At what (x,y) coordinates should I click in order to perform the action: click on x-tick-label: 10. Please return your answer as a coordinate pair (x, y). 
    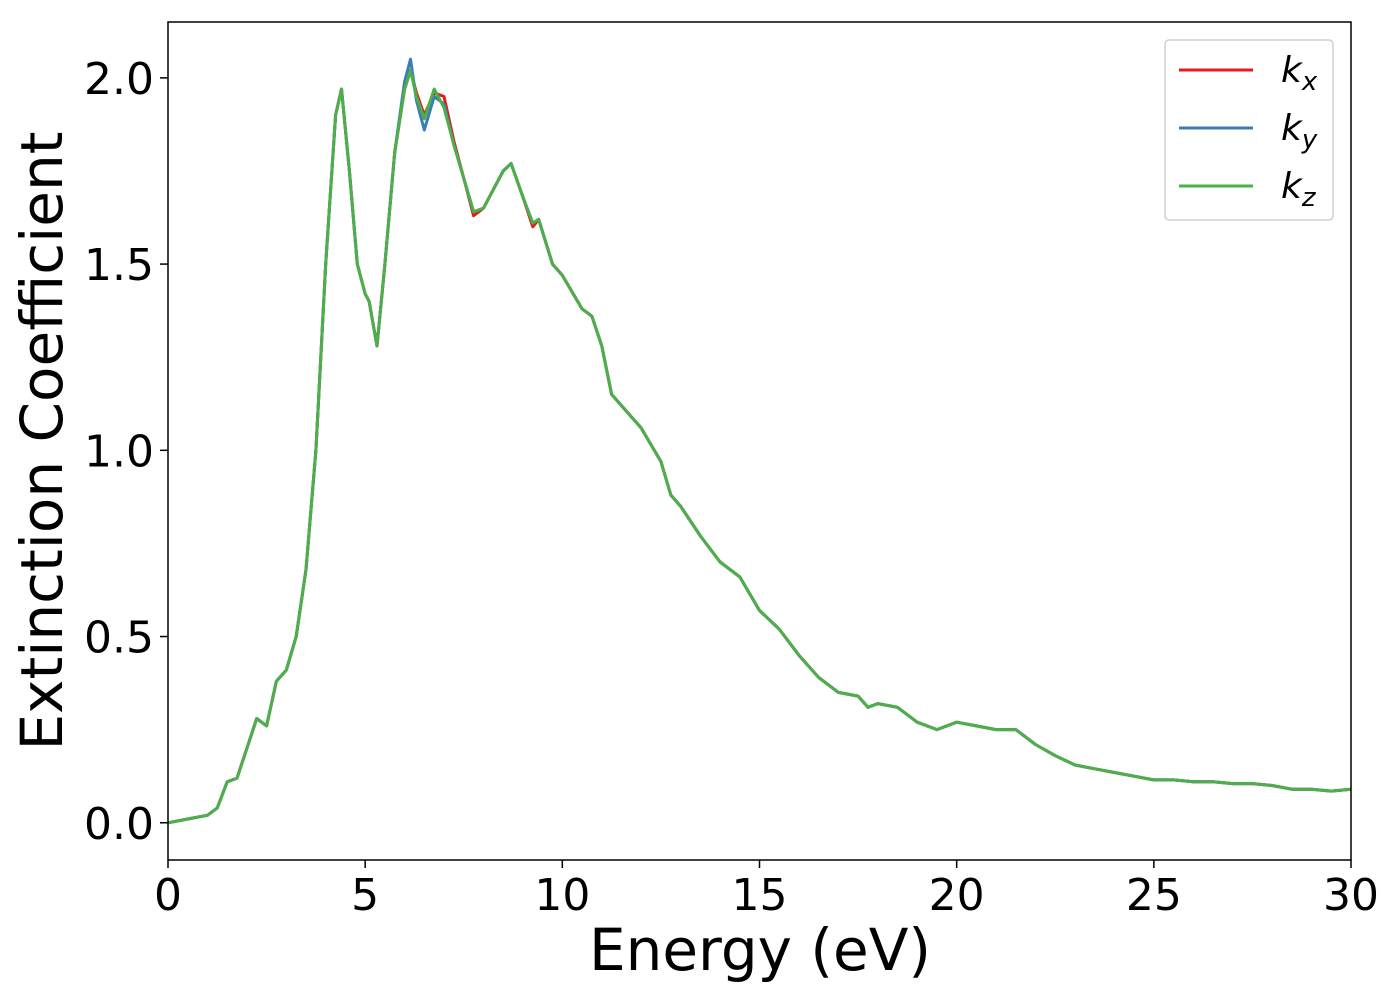
    Looking at the image, I should click on (562, 895).